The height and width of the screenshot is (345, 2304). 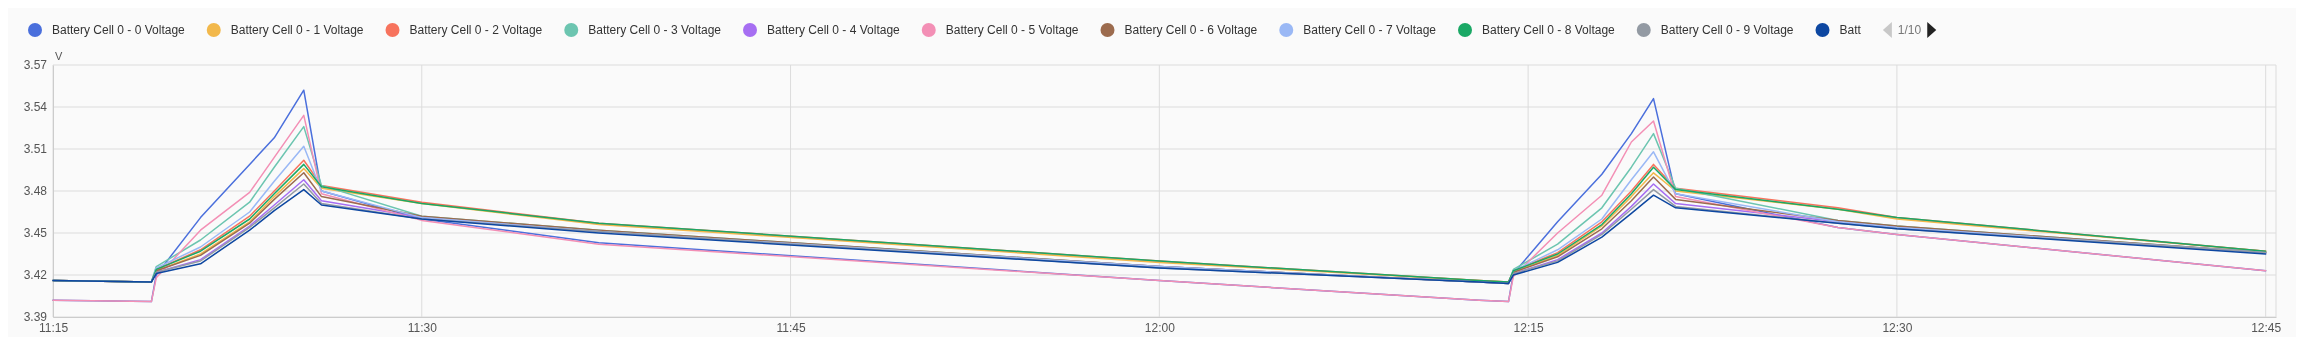 What do you see at coordinates (655, 30) in the screenshot?
I see `legend-label: Battery Cell 0 - 3 Voltage` at bounding box center [655, 30].